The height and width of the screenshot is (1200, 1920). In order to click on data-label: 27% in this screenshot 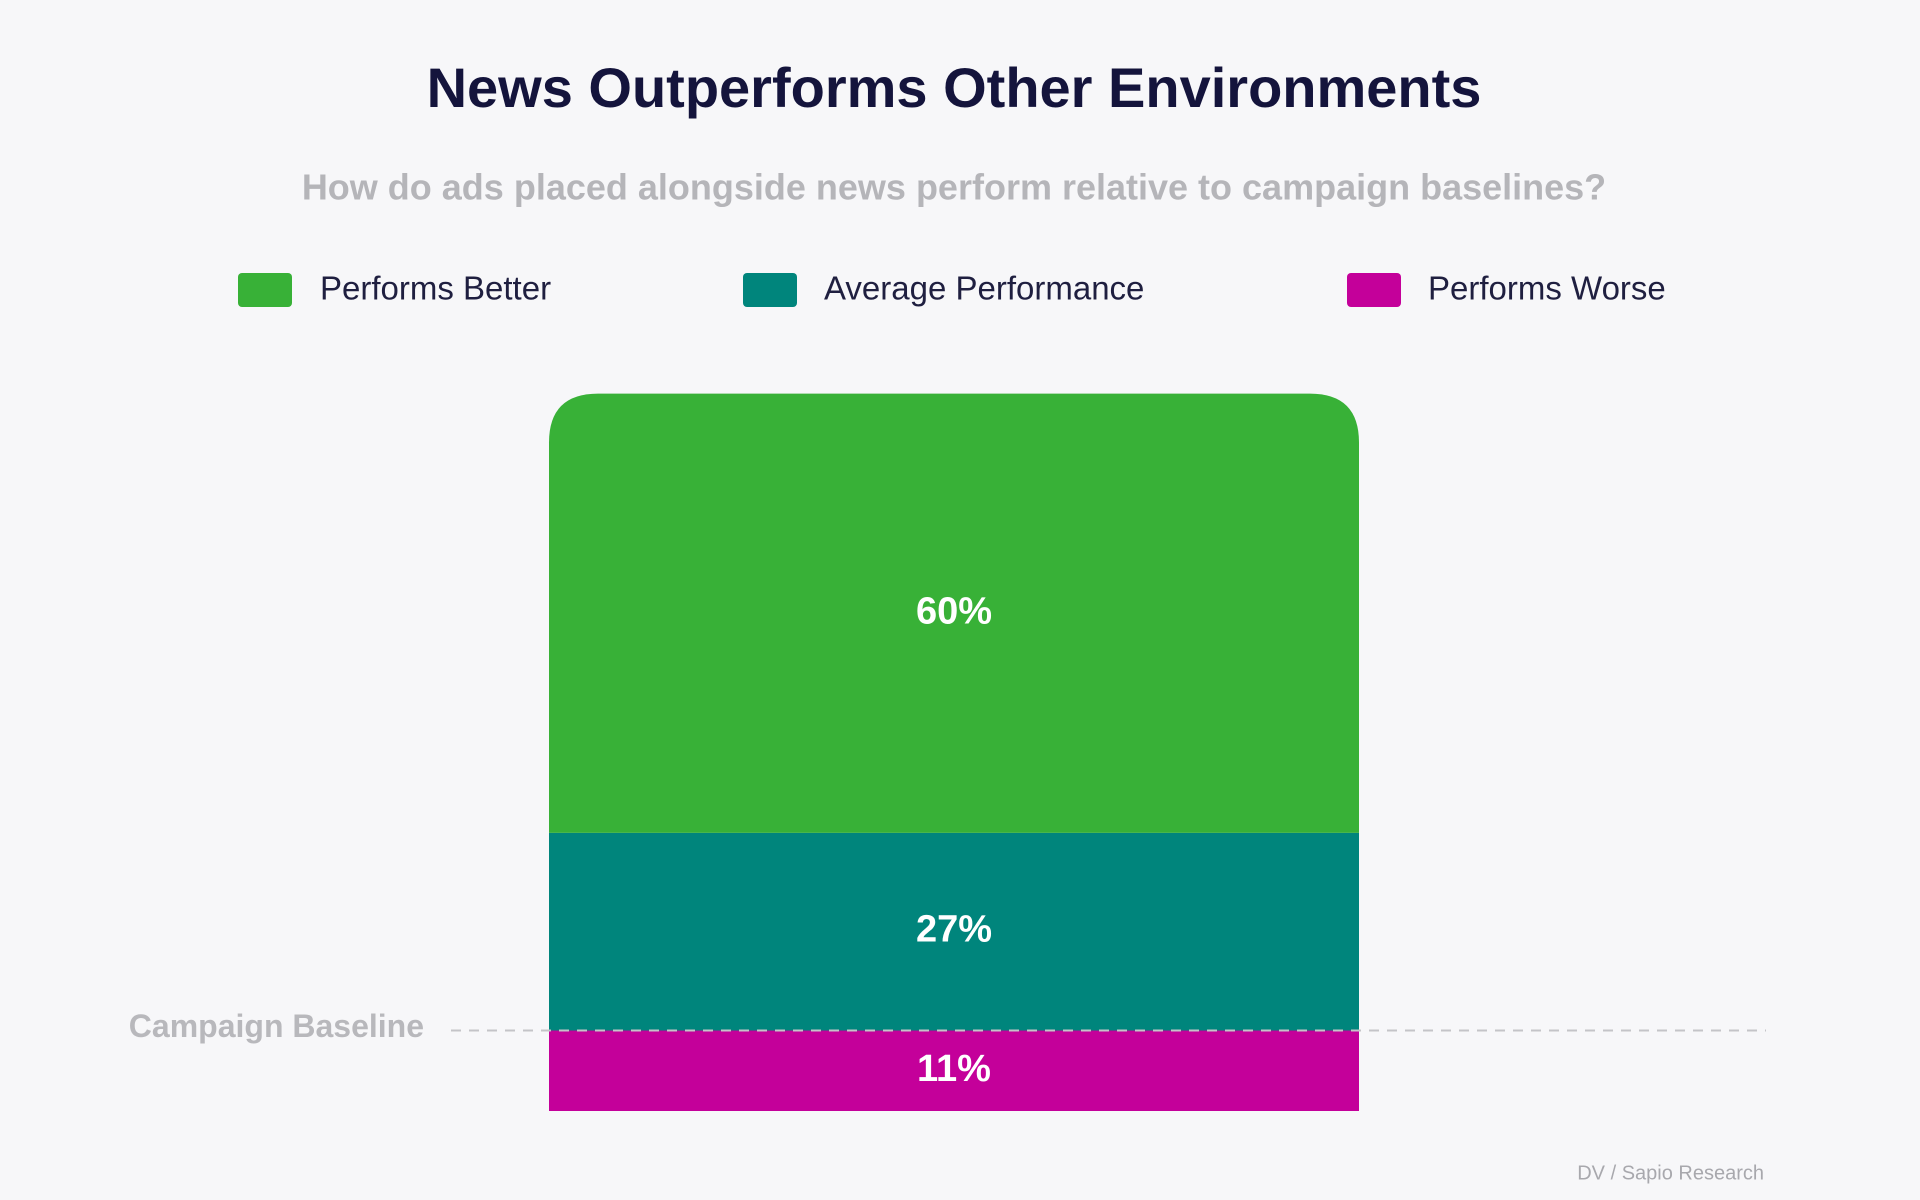, I will do `click(954, 930)`.